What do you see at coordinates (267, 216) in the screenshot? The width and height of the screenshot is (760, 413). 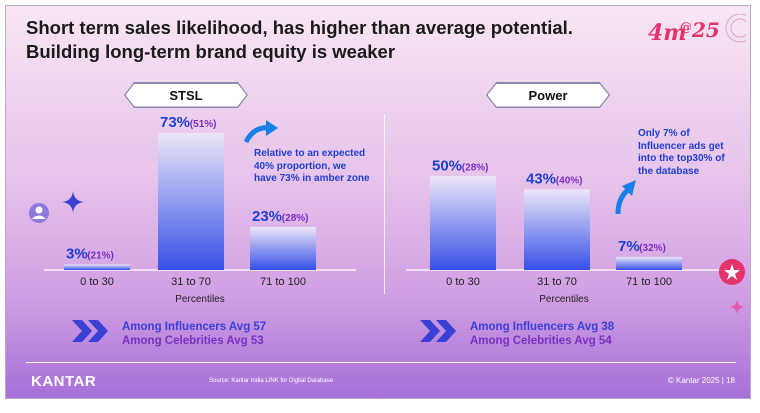 I see `bar-value-label: 23%` at bounding box center [267, 216].